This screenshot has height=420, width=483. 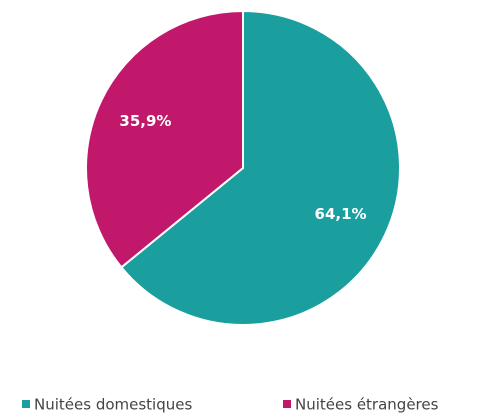 What do you see at coordinates (341, 214) in the screenshot?
I see `value-label: 64,1%` at bounding box center [341, 214].